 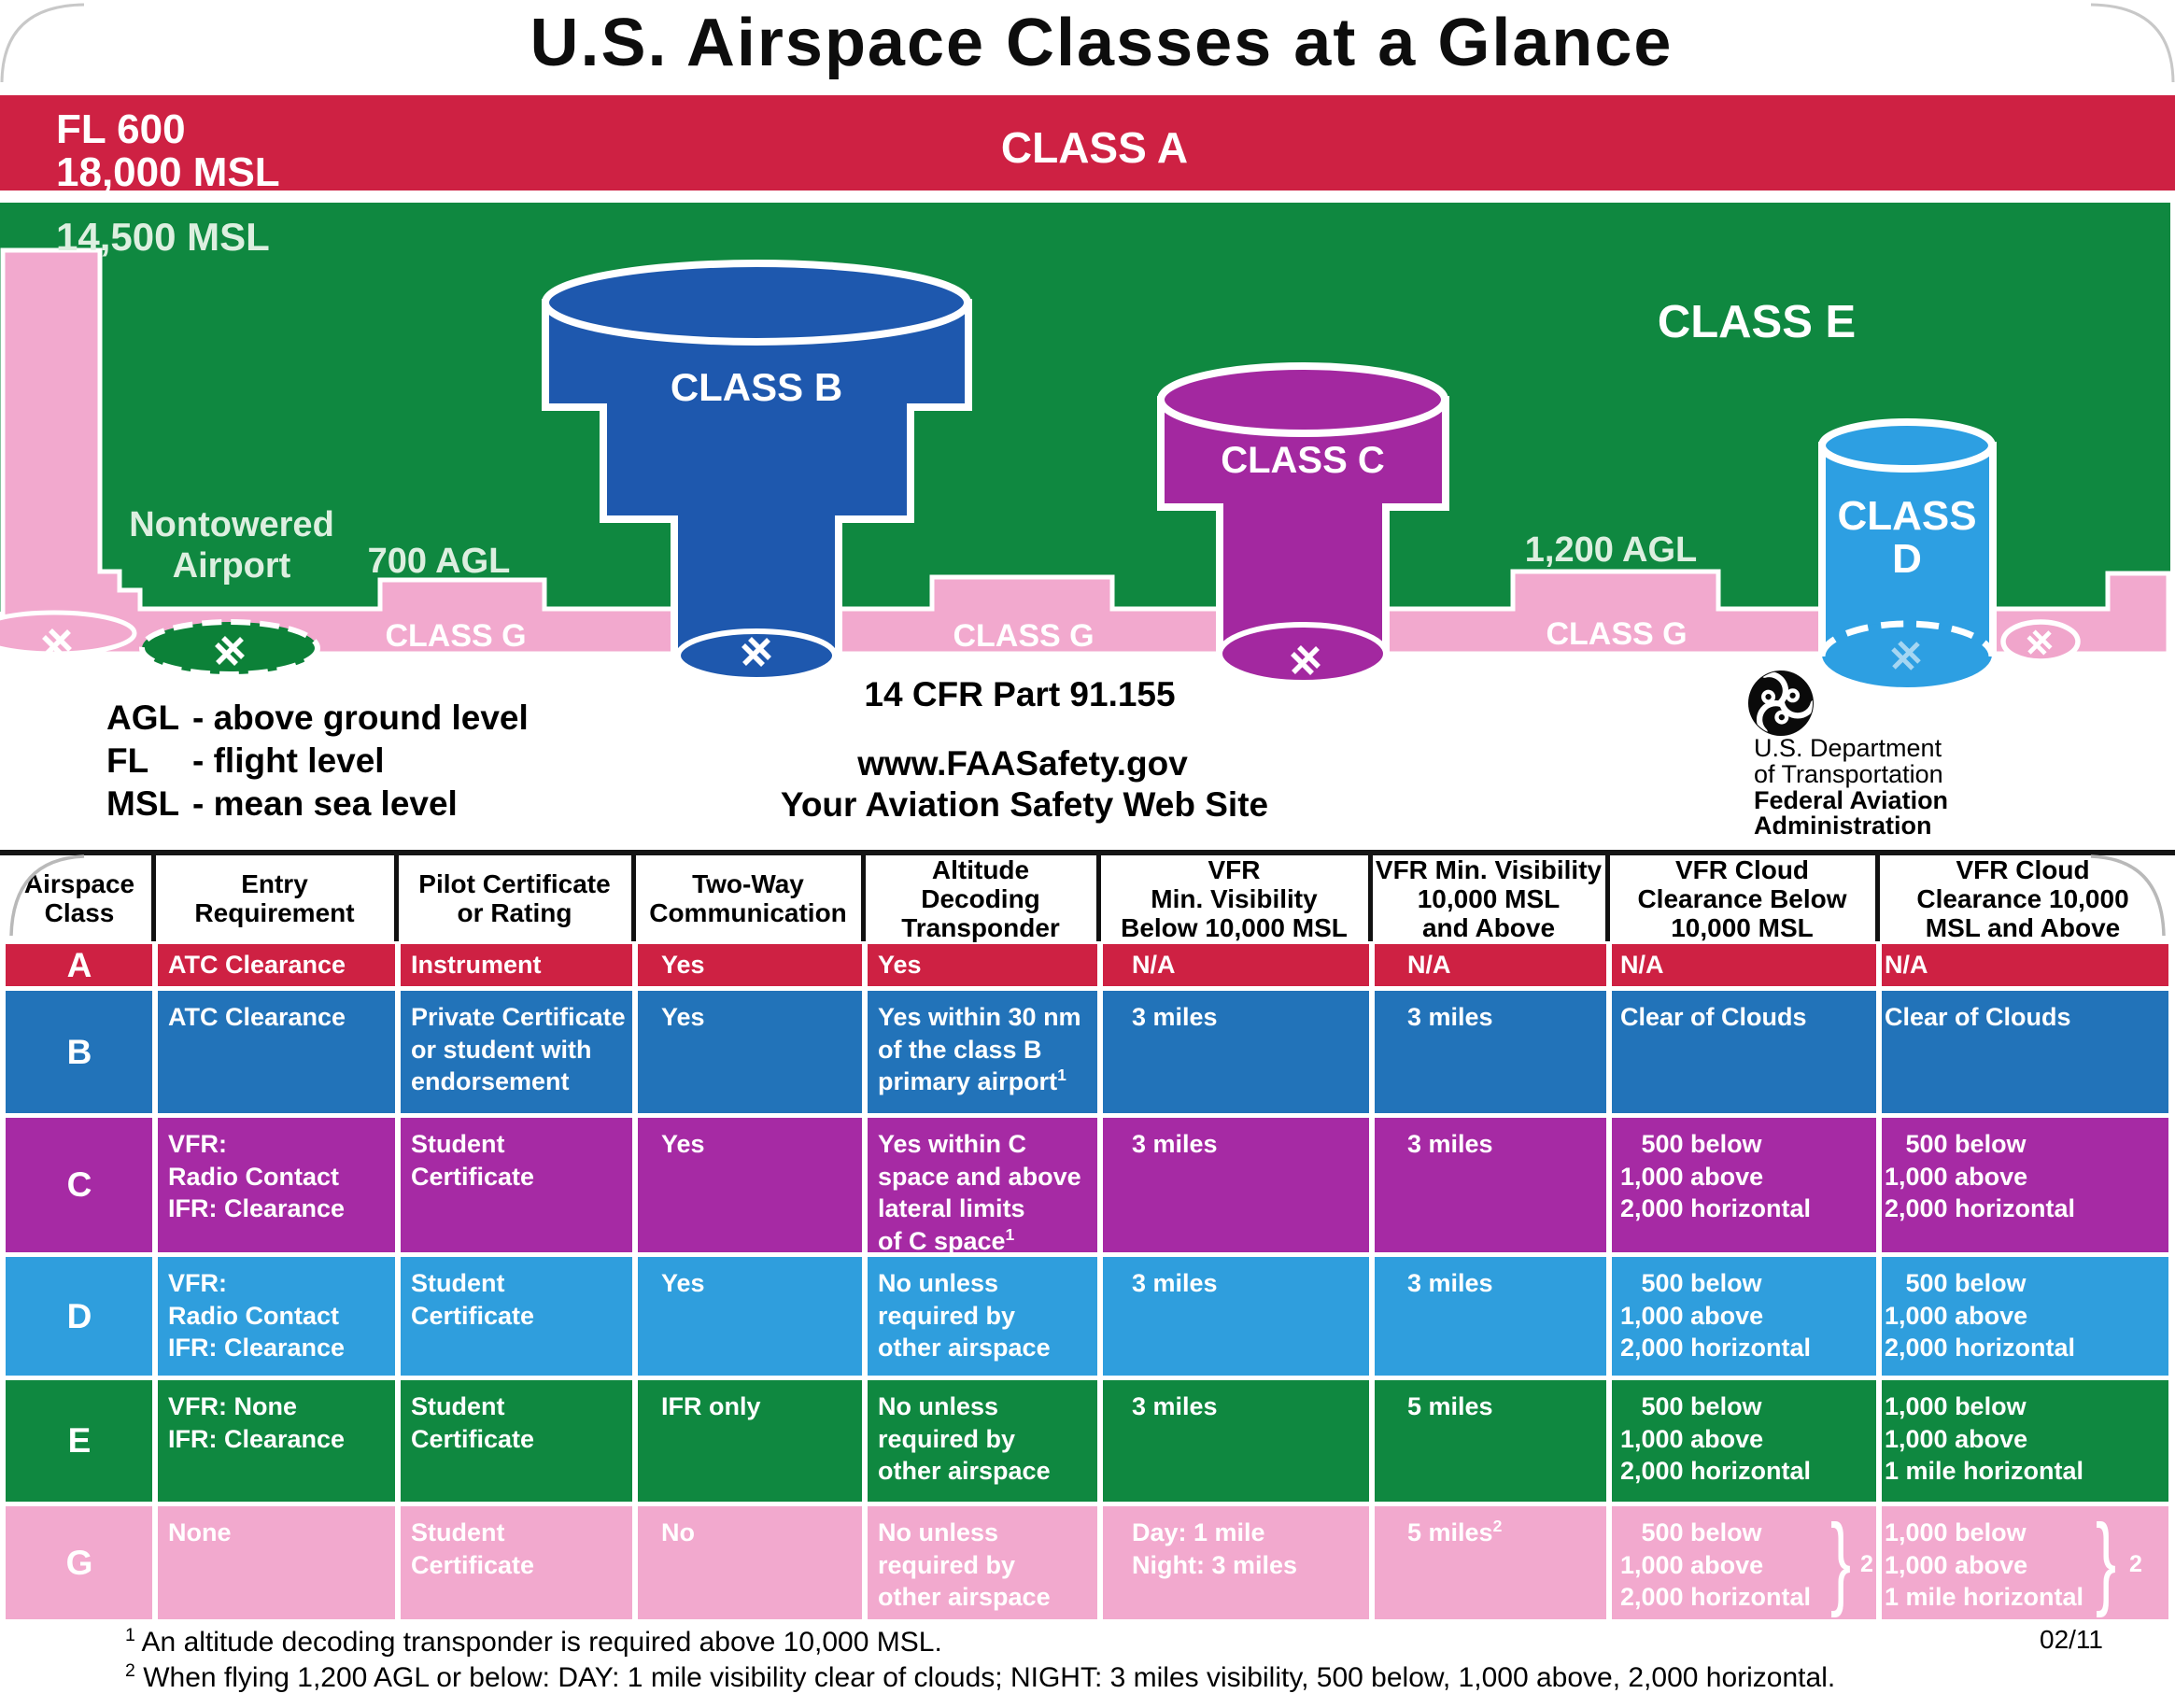 I want to click on svg-text:FL- flight level: FL - flight level, so click(x=245, y=760).